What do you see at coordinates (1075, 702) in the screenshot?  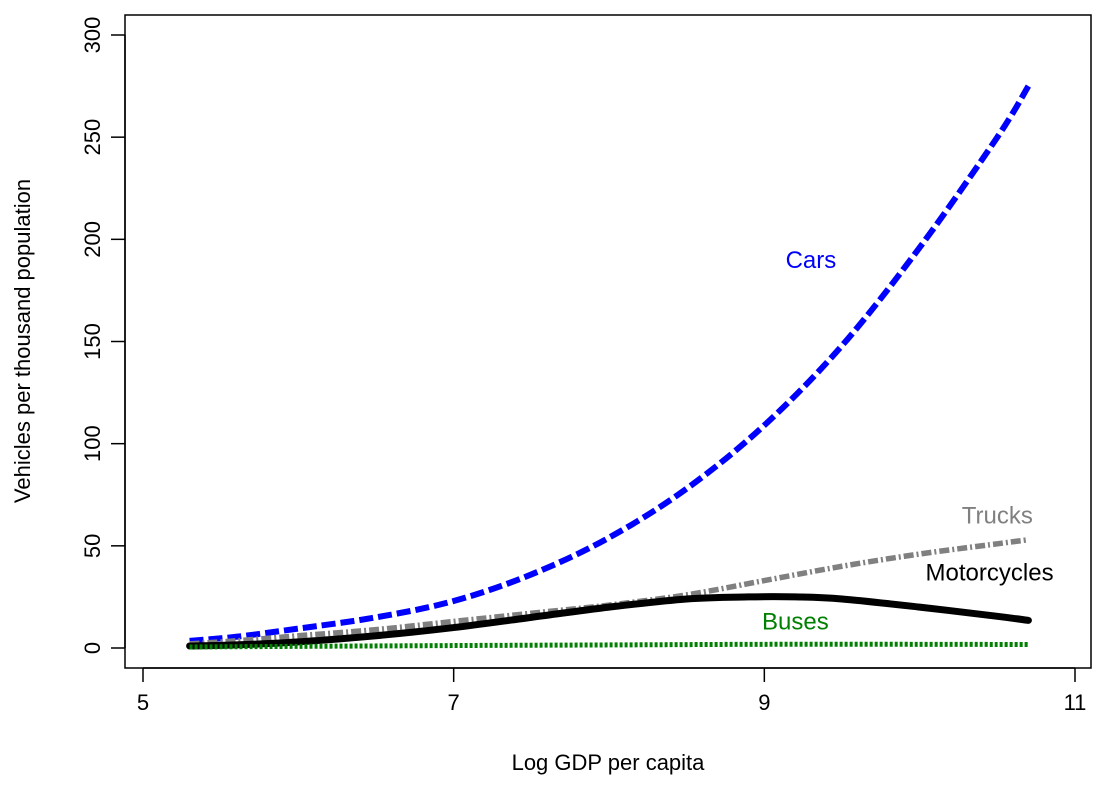 I see `x-tick-label: 11` at bounding box center [1075, 702].